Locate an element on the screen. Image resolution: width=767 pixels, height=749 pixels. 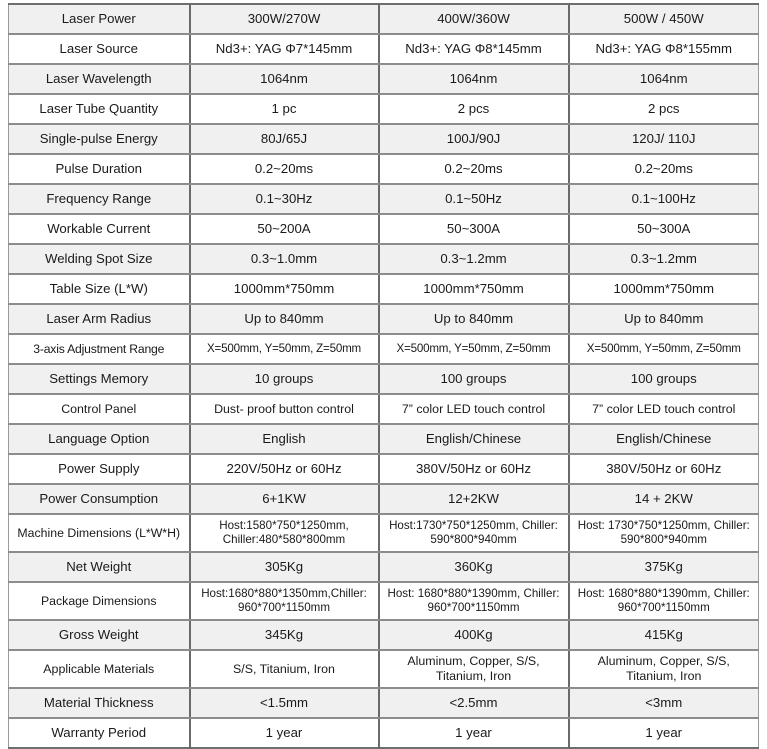
row-value-col2: 100J/90J is located at coordinates (474, 139).